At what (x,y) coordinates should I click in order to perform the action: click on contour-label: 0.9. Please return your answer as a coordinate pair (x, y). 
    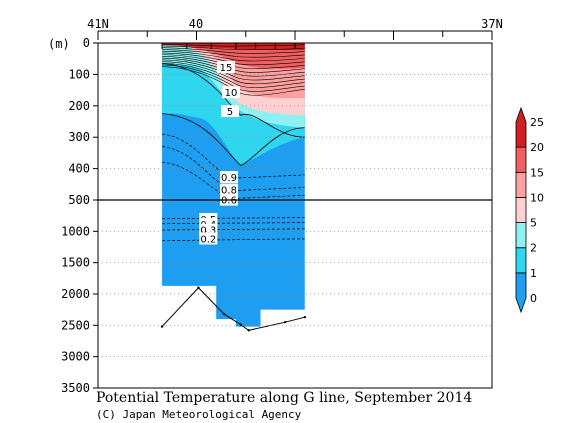
    Looking at the image, I should click on (229, 178).